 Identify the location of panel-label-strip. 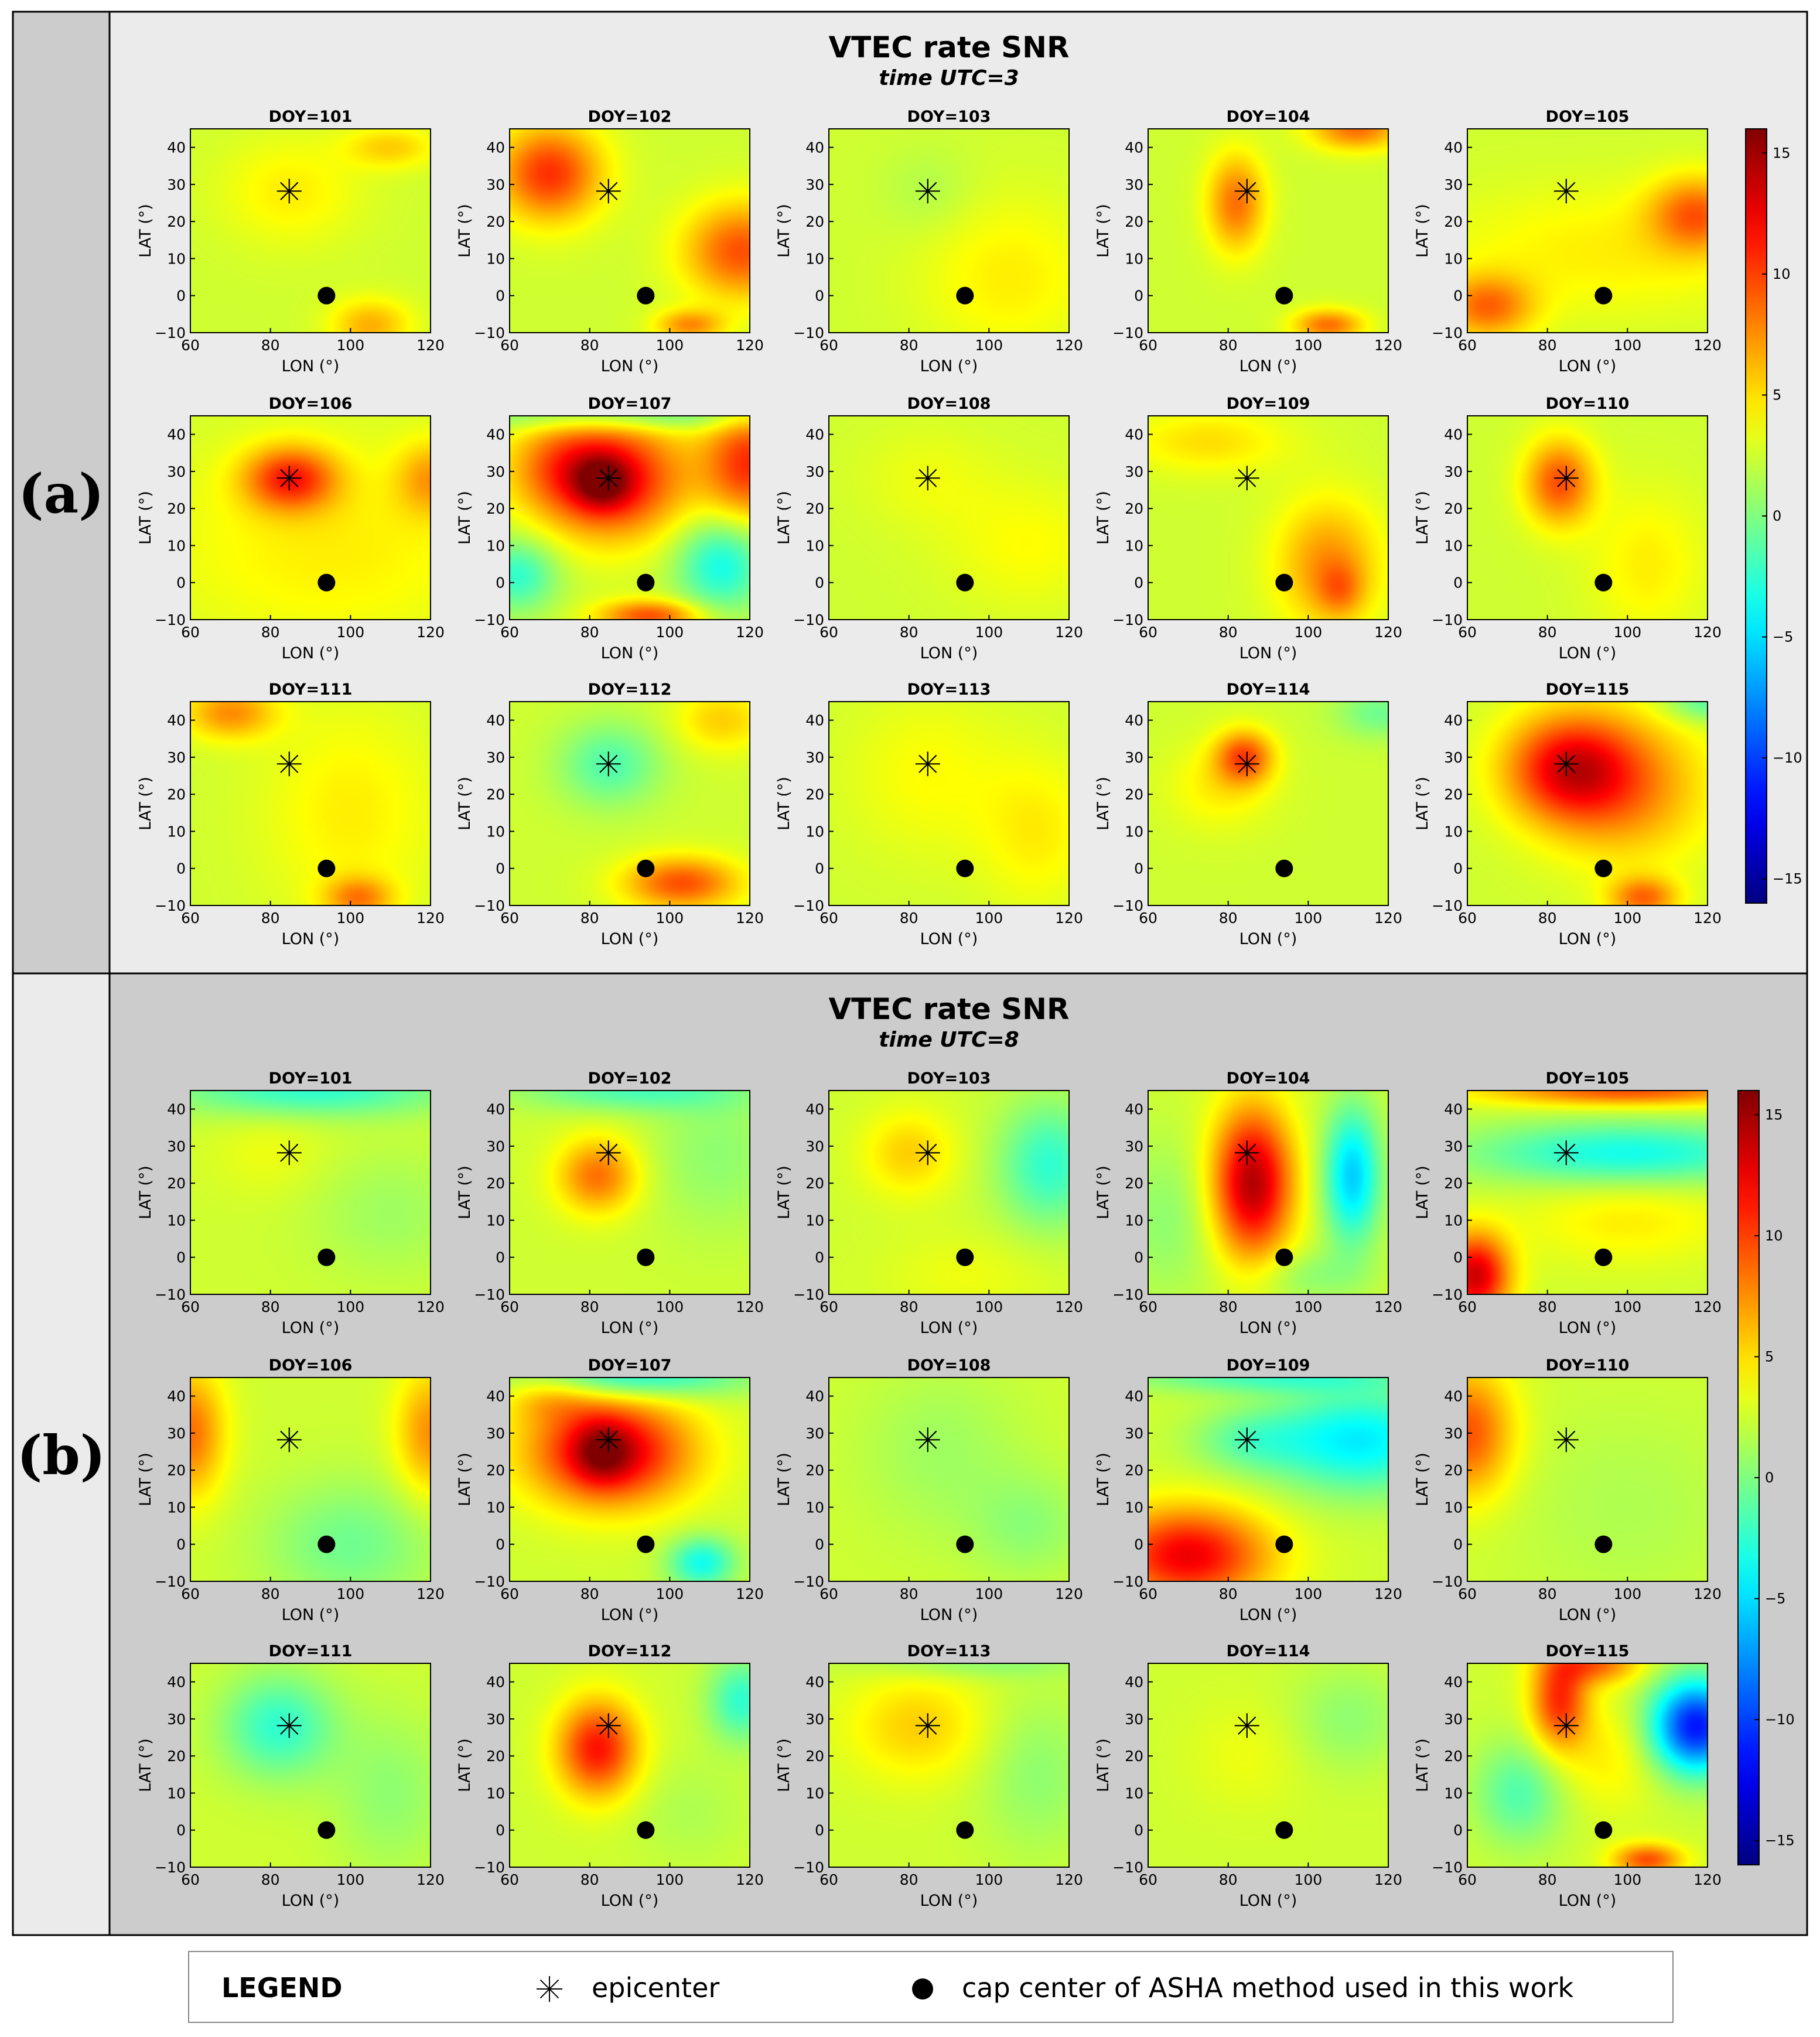
(61, 493).